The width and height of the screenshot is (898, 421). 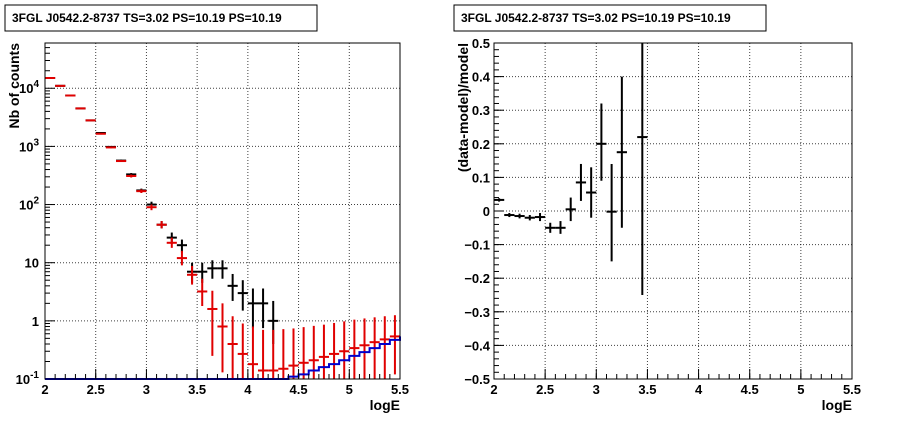 I want to click on y-tick-label: −0.1, so click(x=477, y=245).